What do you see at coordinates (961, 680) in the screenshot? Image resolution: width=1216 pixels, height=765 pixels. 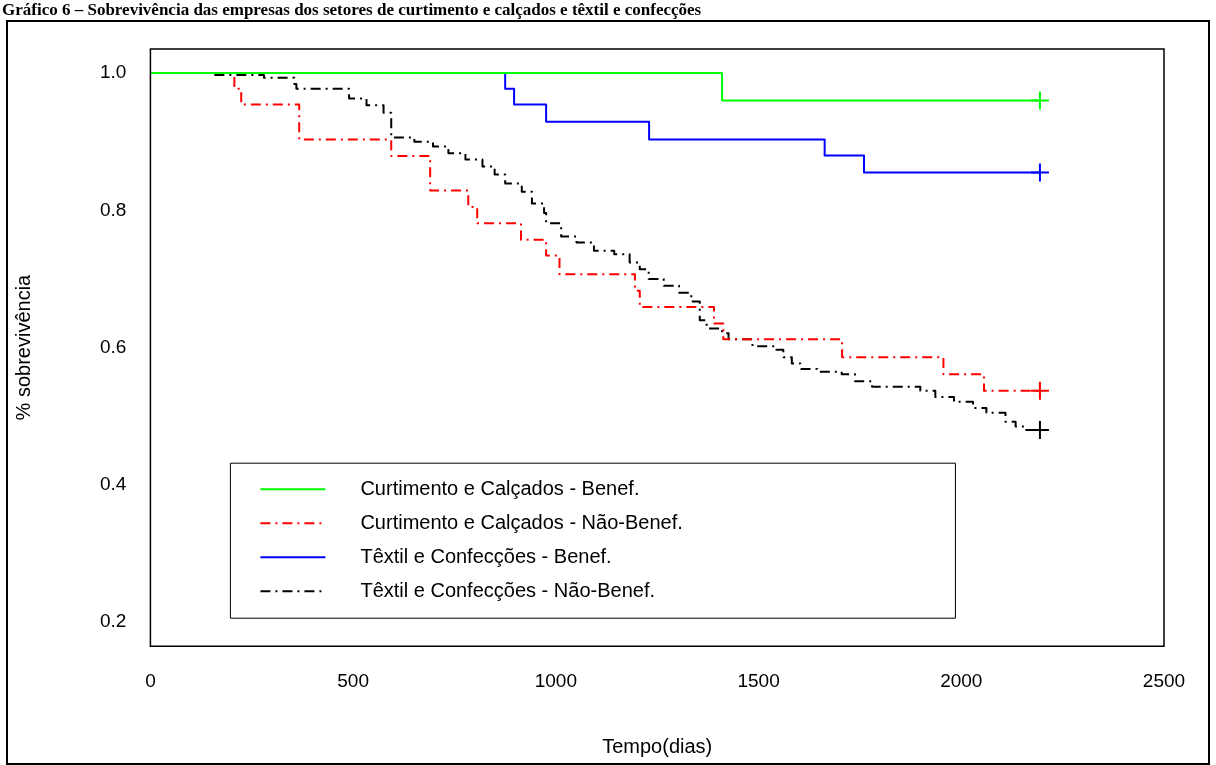 I see `x-tick-label: 2000` at bounding box center [961, 680].